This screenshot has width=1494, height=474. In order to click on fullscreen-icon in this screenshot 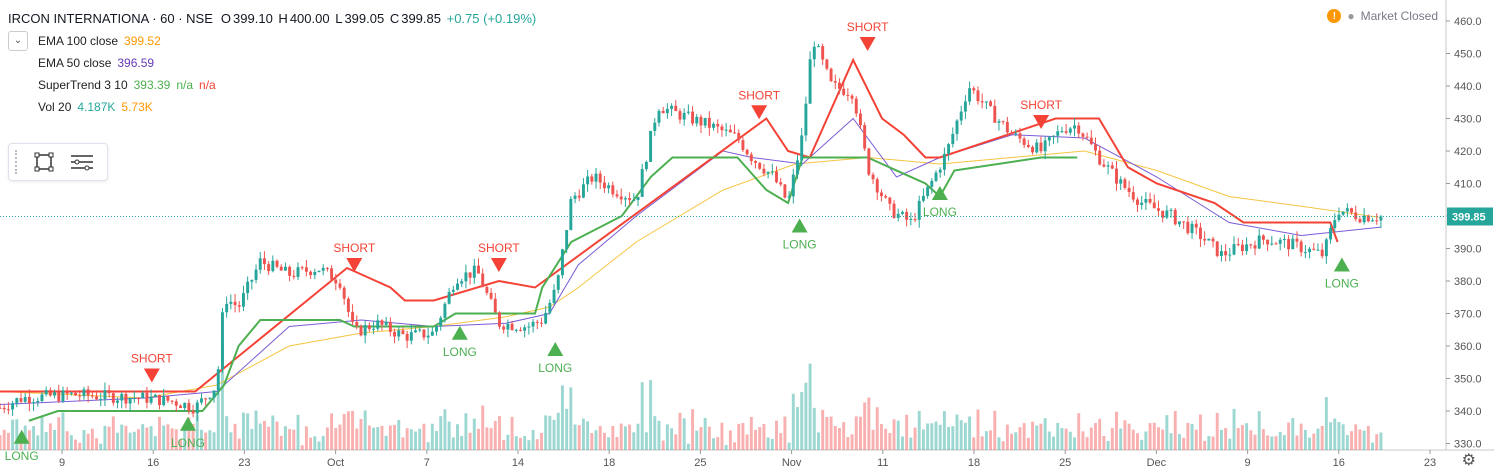, I will do `click(44, 162)`.